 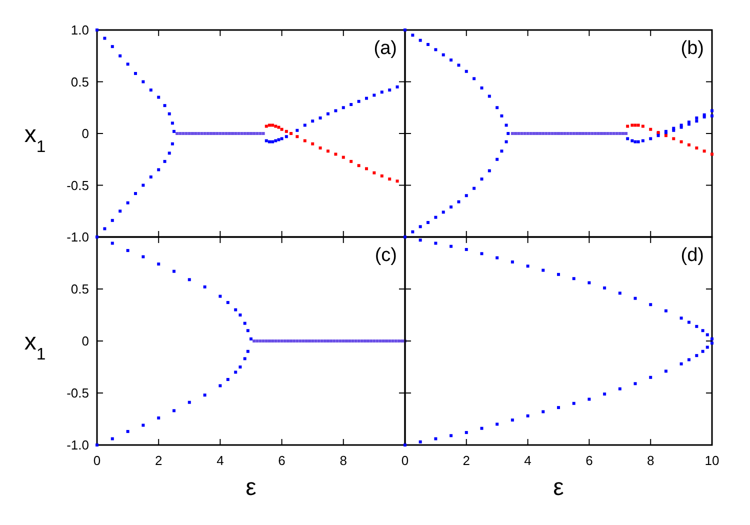 What do you see at coordinates (692, 255) in the screenshot?
I see `chart-title: (d)` at bounding box center [692, 255].